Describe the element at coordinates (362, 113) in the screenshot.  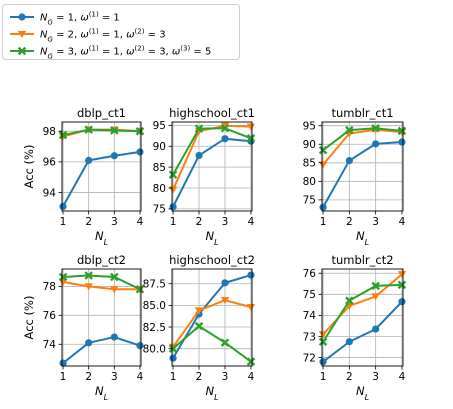
I see `chart-title: tumblr_ct1` at that location.